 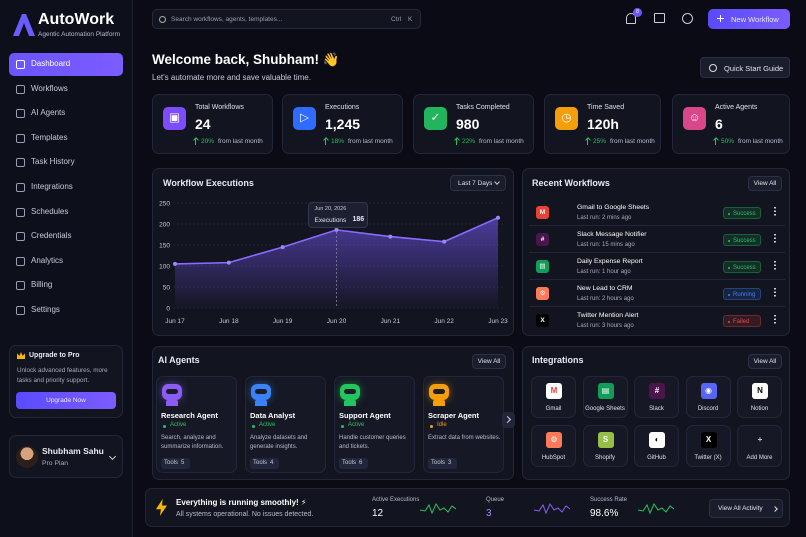 What do you see at coordinates (603, 124) in the screenshot?
I see `stat-value: 120h` at bounding box center [603, 124].